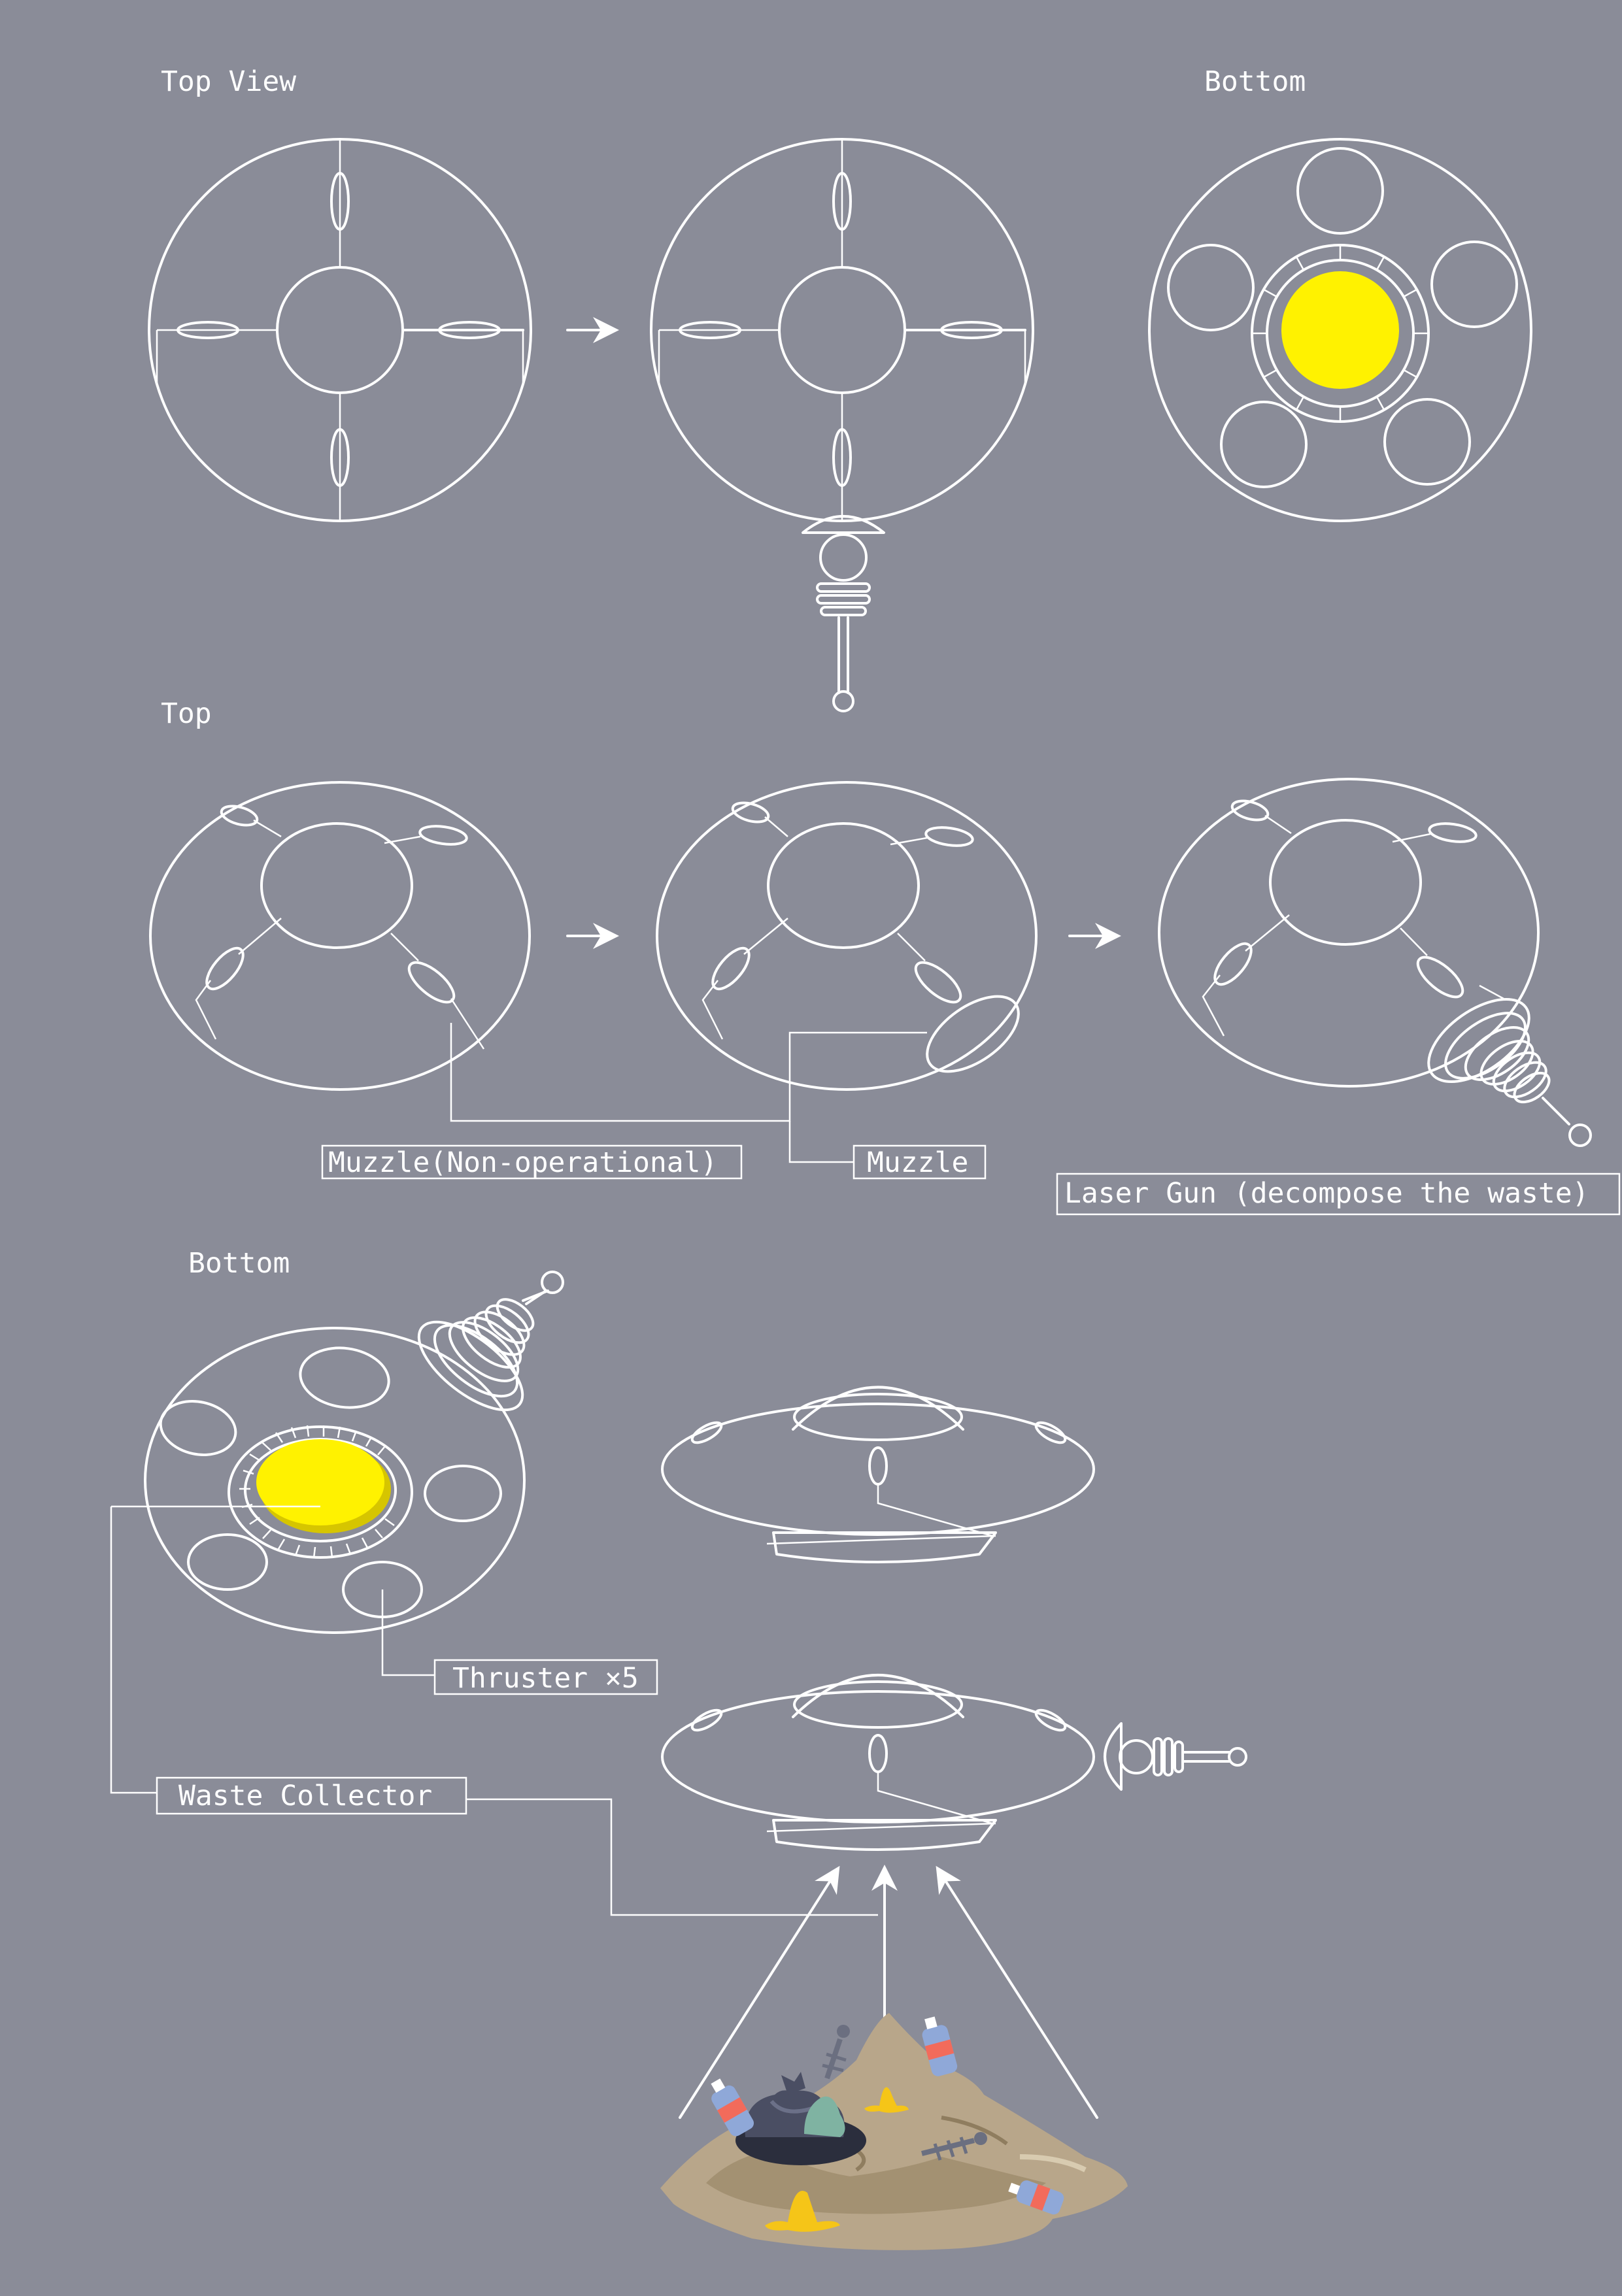 The width and height of the screenshot is (1622, 2296). I want to click on garbage-pile, so click(894, 2131).